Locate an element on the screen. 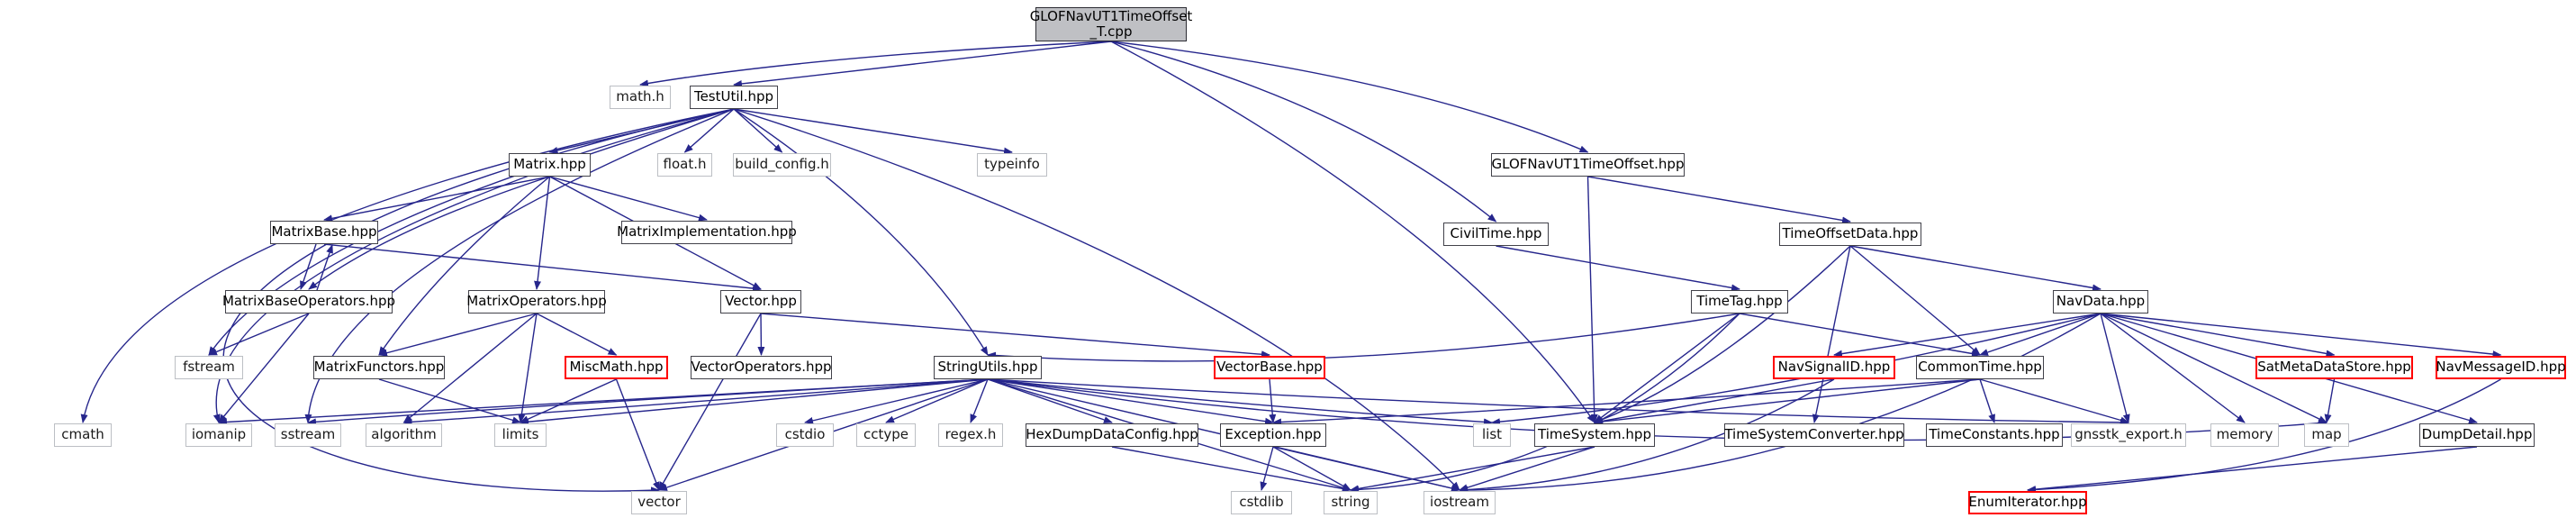 This screenshot has height=518, width=2576. include-edge-miscmath-limits is located at coordinates (568, 400).